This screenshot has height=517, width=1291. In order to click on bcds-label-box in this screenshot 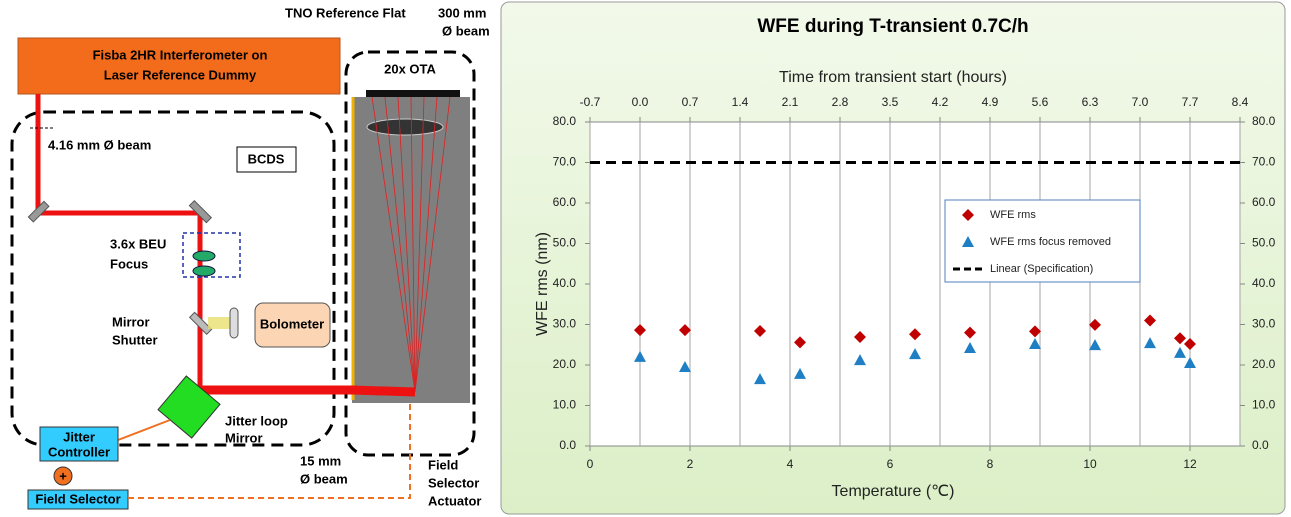, I will do `click(266, 159)`.